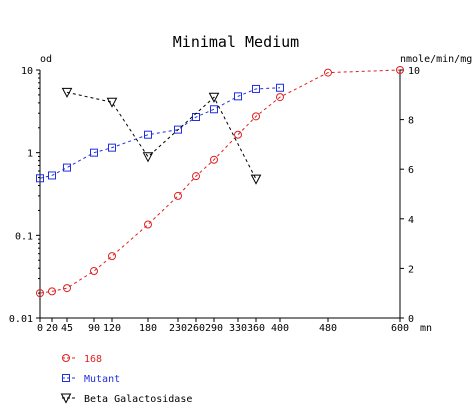  I want to click on x-tick-label: 600, so click(400, 328).